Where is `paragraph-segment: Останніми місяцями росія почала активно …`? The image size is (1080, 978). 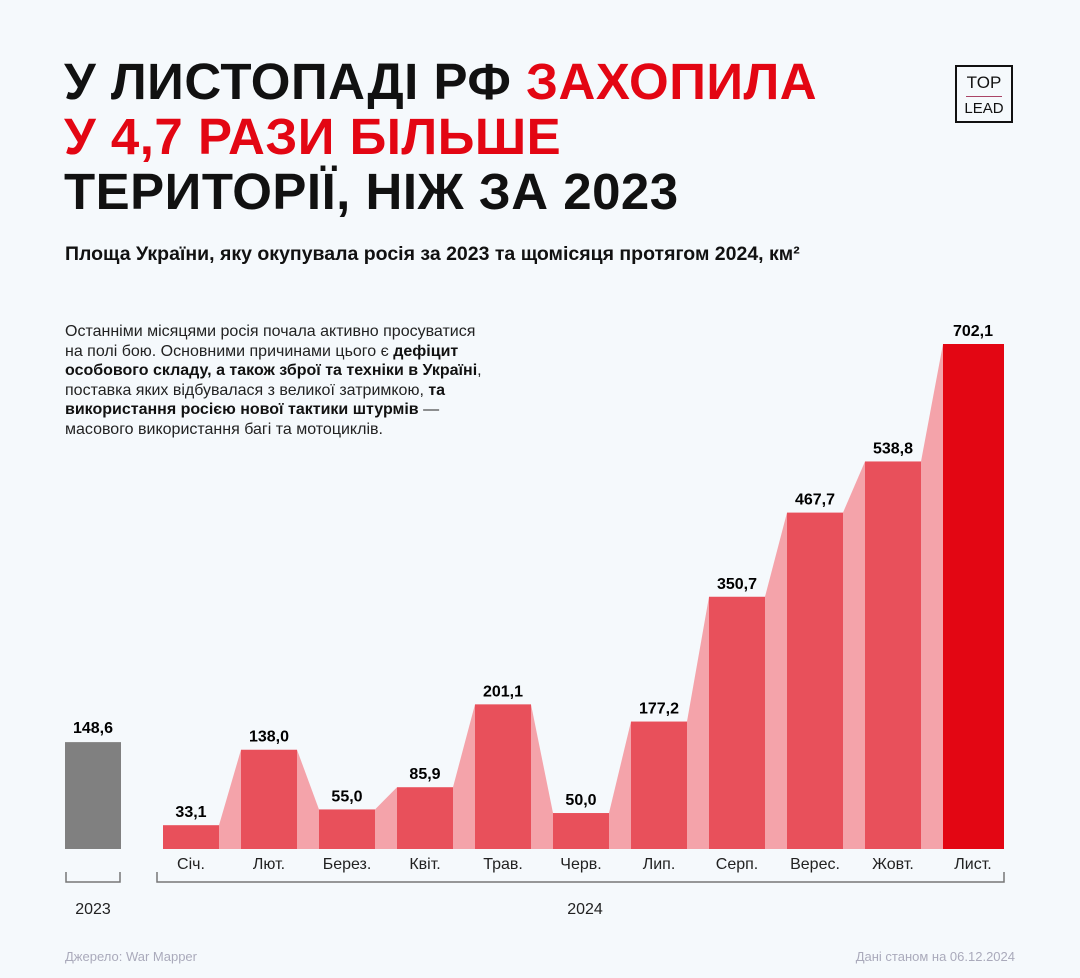
paragraph-segment: Останніми місяцями росія почала активно … is located at coordinates (270, 341).